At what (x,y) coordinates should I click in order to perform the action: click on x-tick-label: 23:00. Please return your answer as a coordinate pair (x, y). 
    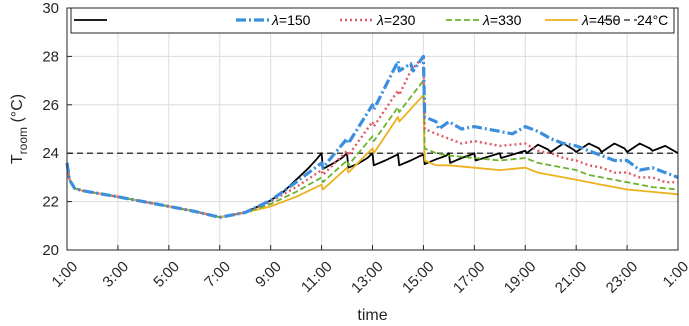
    Looking at the image, I should click on (622, 277).